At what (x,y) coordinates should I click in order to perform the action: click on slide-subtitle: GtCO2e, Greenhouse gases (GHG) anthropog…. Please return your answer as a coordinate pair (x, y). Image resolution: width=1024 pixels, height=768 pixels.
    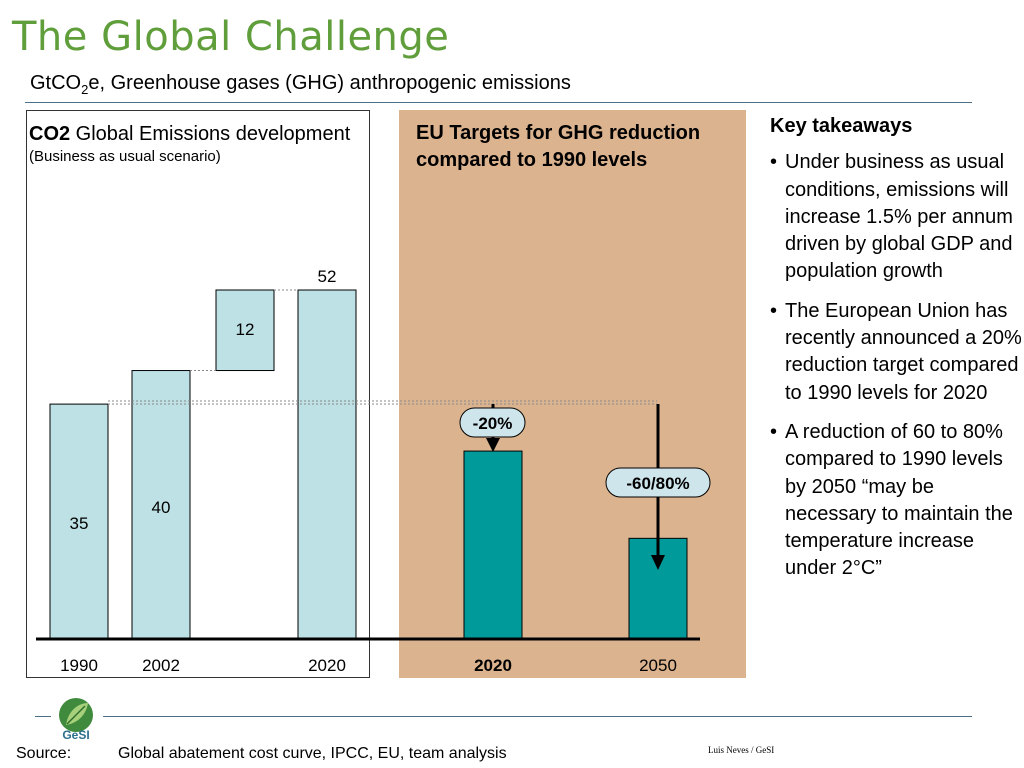
    Looking at the image, I should click on (300, 84).